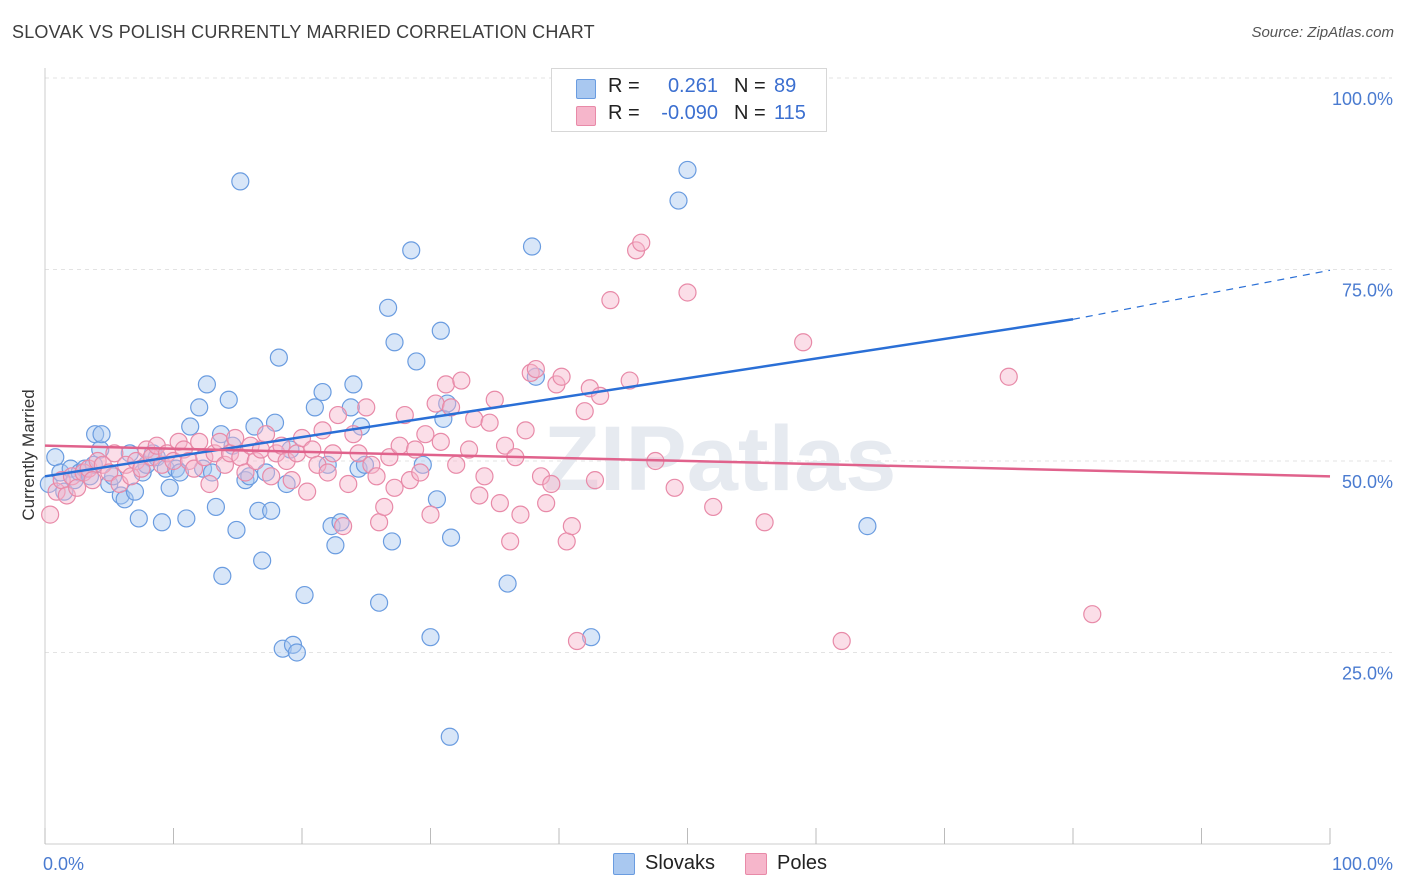 The height and width of the screenshot is (892, 1406). I want to click on y-tick-label: 25.0%, so click(1367, 674).